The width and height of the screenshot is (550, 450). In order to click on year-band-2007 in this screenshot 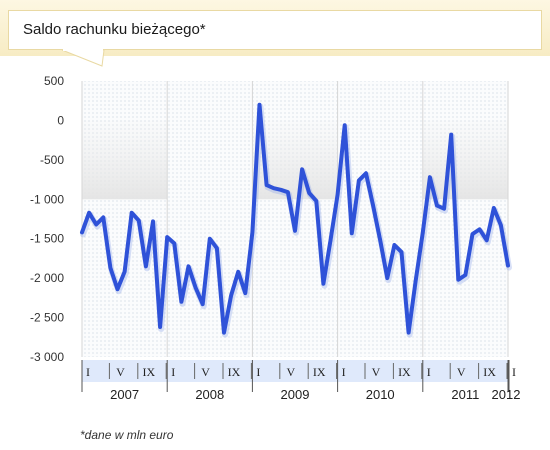, I will do `click(125, 160)`.